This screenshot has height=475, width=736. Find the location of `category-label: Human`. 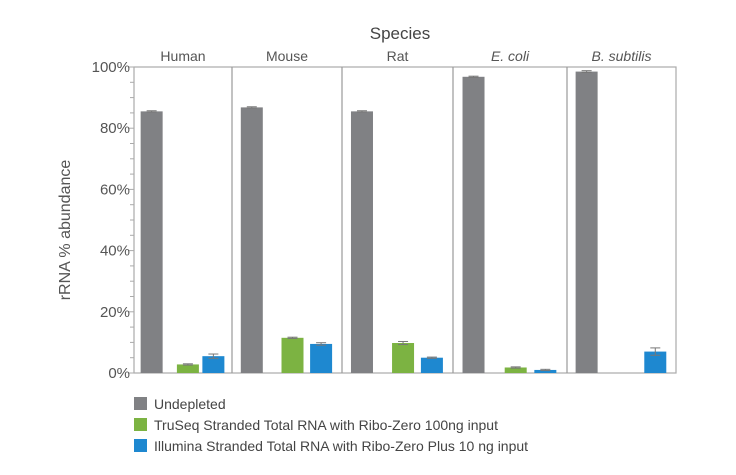

category-label: Human is located at coordinates (182, 56).